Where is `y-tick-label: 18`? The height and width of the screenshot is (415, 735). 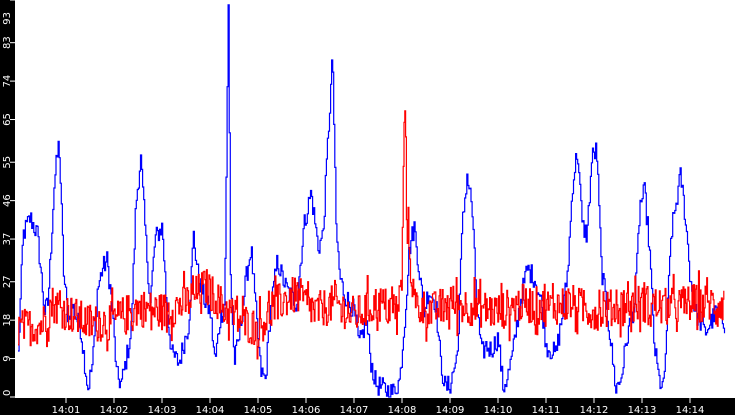
y-tick-label: 18 is located at coordinates (7, 320).